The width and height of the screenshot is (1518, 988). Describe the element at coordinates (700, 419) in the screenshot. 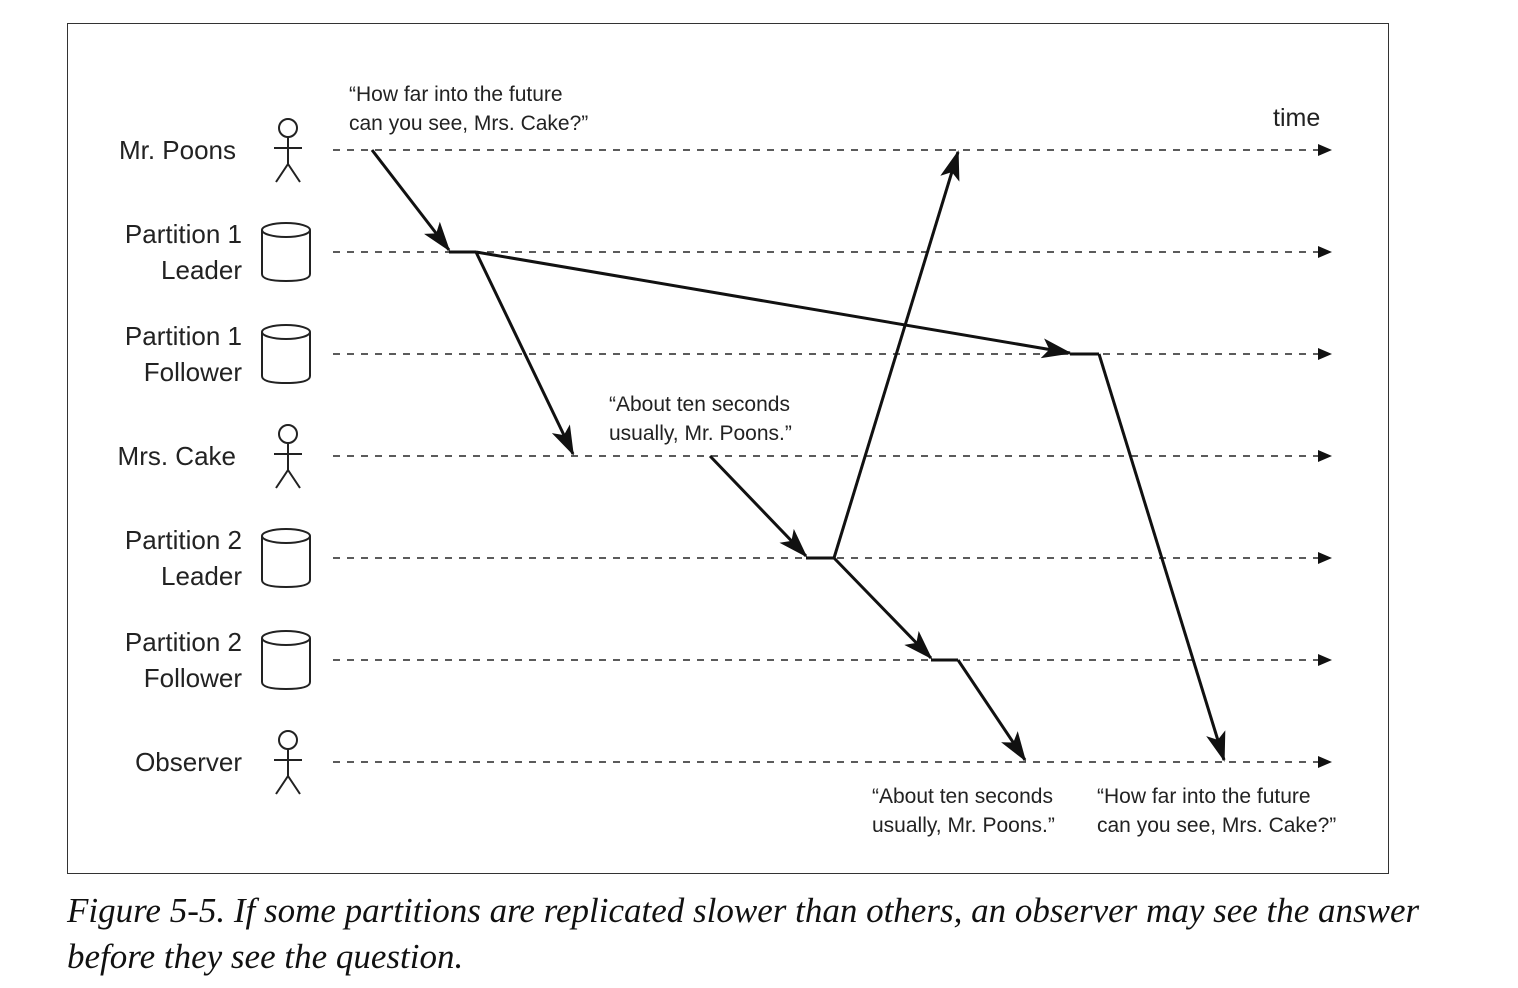

I see `quote-answer-mid: “About ten seconds usually, Mr. Poons.”` at that location.